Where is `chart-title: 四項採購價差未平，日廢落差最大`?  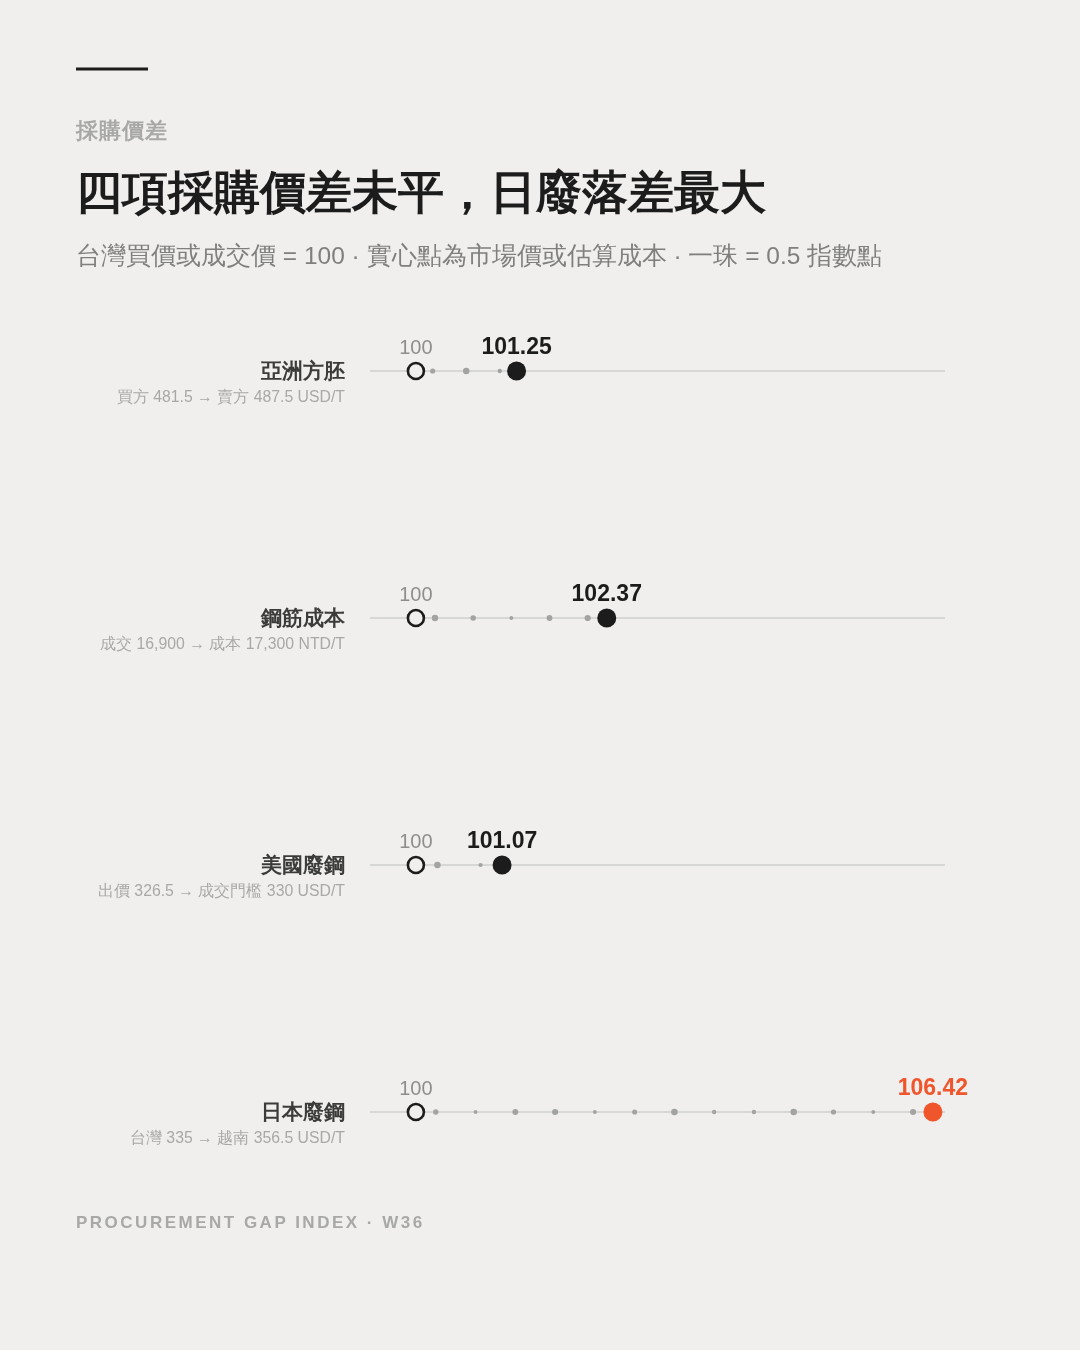
chart-title: 四項採購價差未平，日廢落差最大 is located at coordinates (421, 192).